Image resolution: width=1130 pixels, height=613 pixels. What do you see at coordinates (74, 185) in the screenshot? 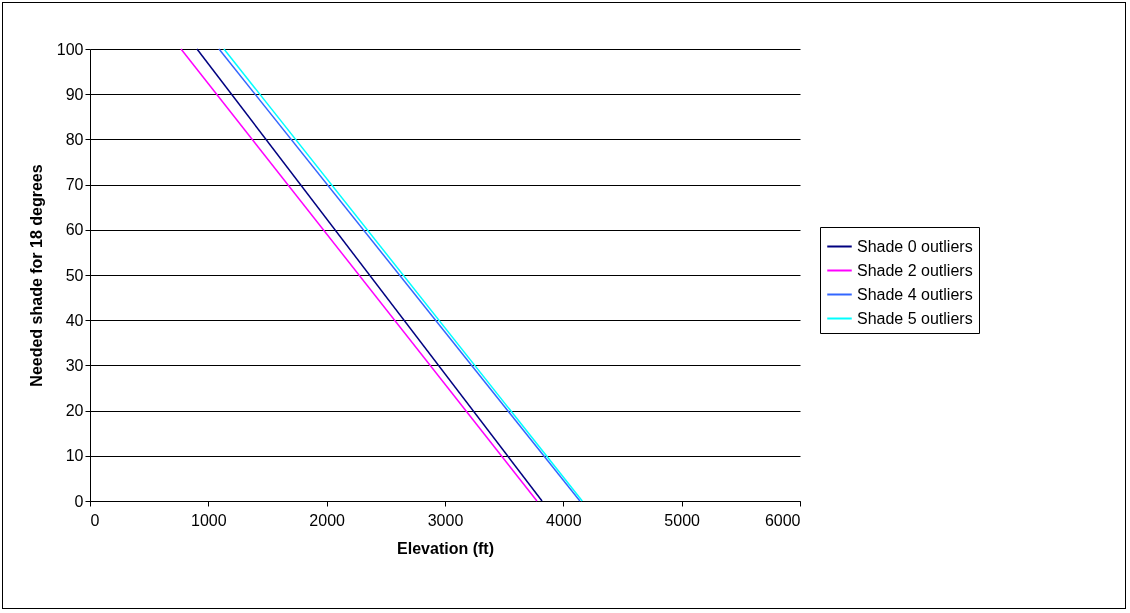
I see `y-tick-label: 70` at bounding box center [74, 185].